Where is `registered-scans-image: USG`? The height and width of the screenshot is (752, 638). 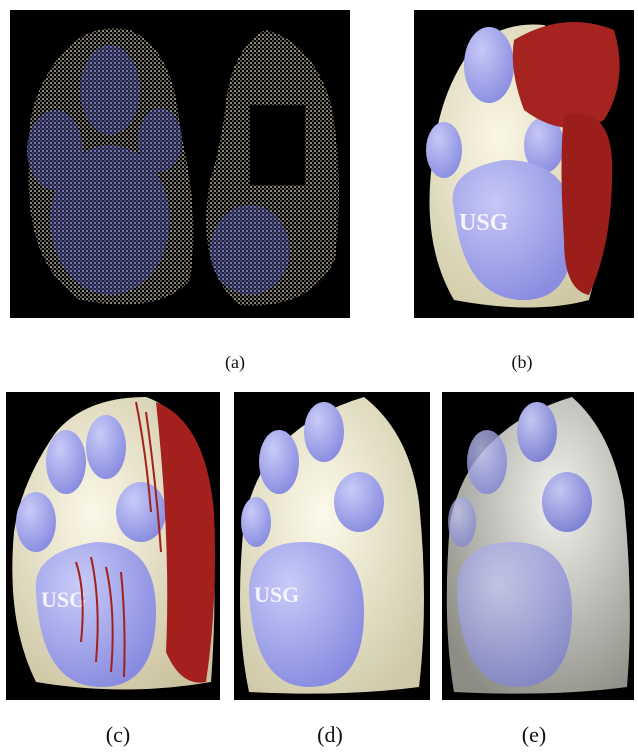 registered-scans-image: USG is located at coordinates (523, 165).